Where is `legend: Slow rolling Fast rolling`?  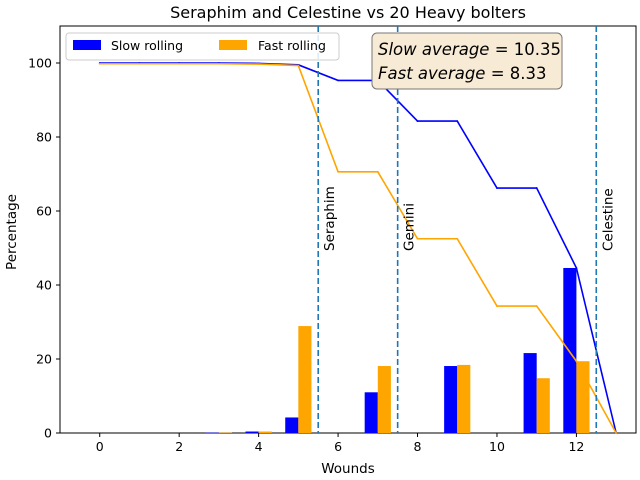 legend: Slow rolling Fast rolling is located at coordinates (202, 46).